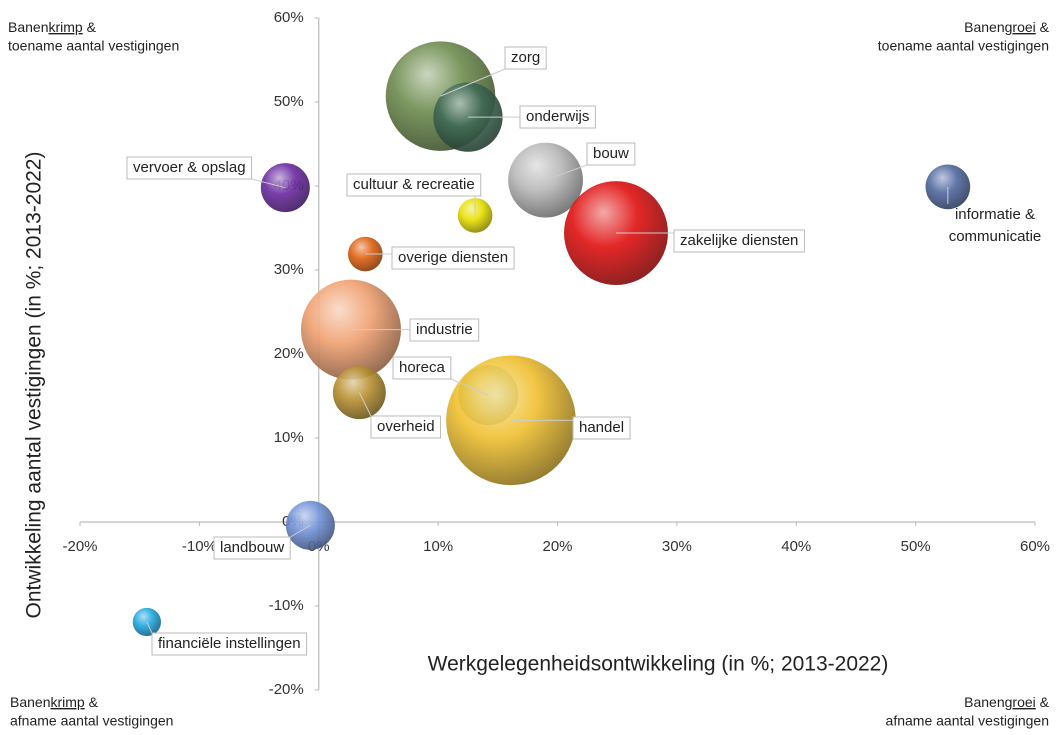 This screenshot has width=1057, height=735. I want to click on category-label: handel, so click(601, 427).